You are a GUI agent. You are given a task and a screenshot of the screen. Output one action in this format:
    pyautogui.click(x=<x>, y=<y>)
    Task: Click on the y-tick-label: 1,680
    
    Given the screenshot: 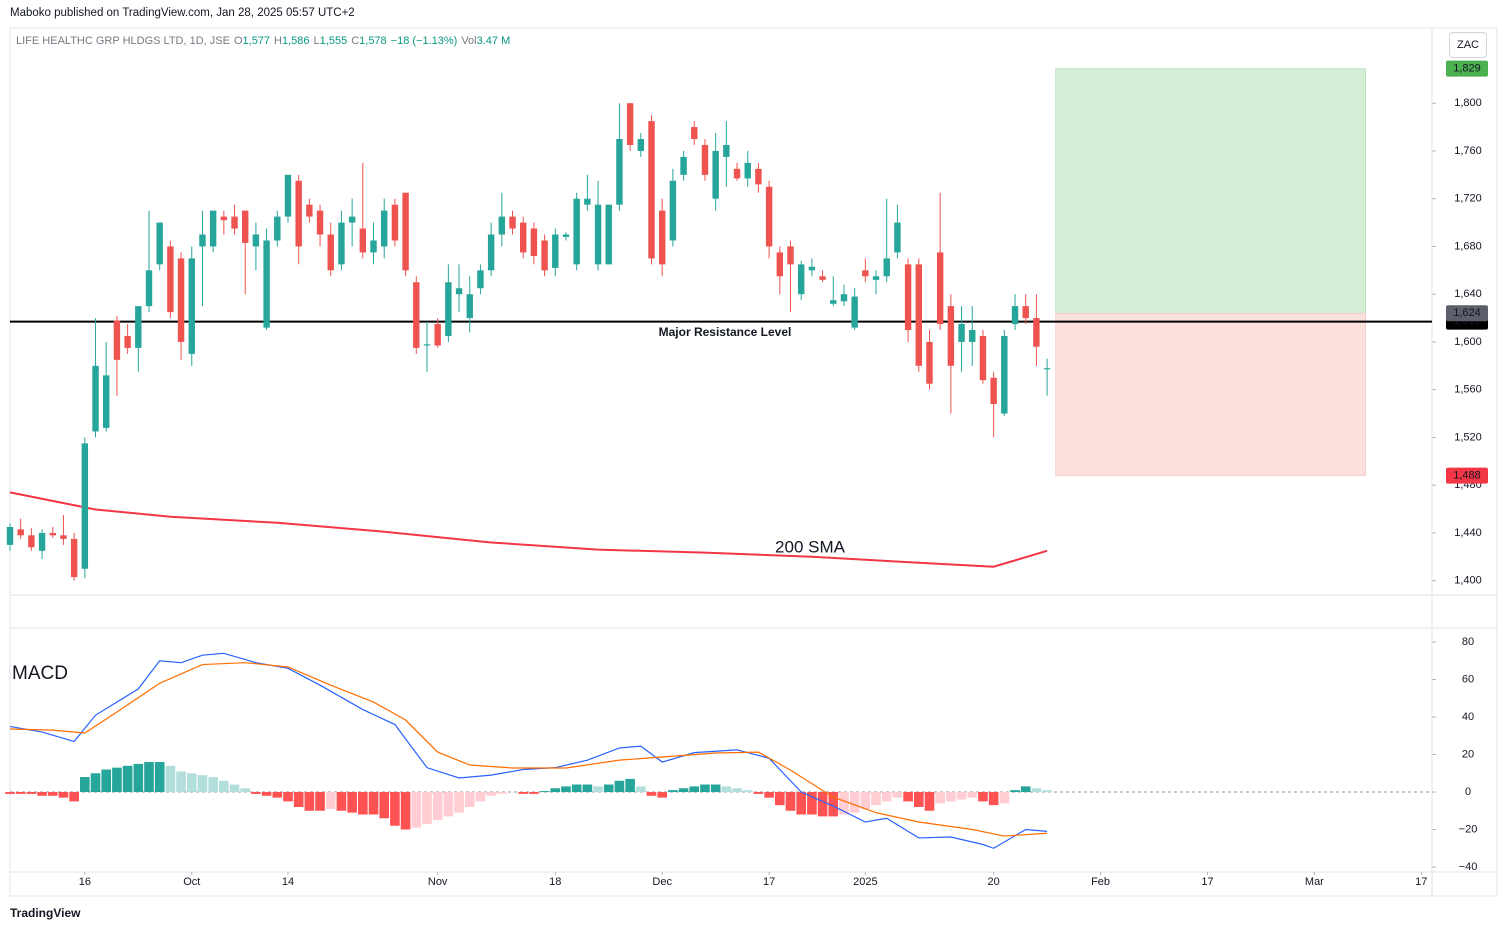 What is the action you would take?
    pyautogui.click(x=1468, y=246)
    